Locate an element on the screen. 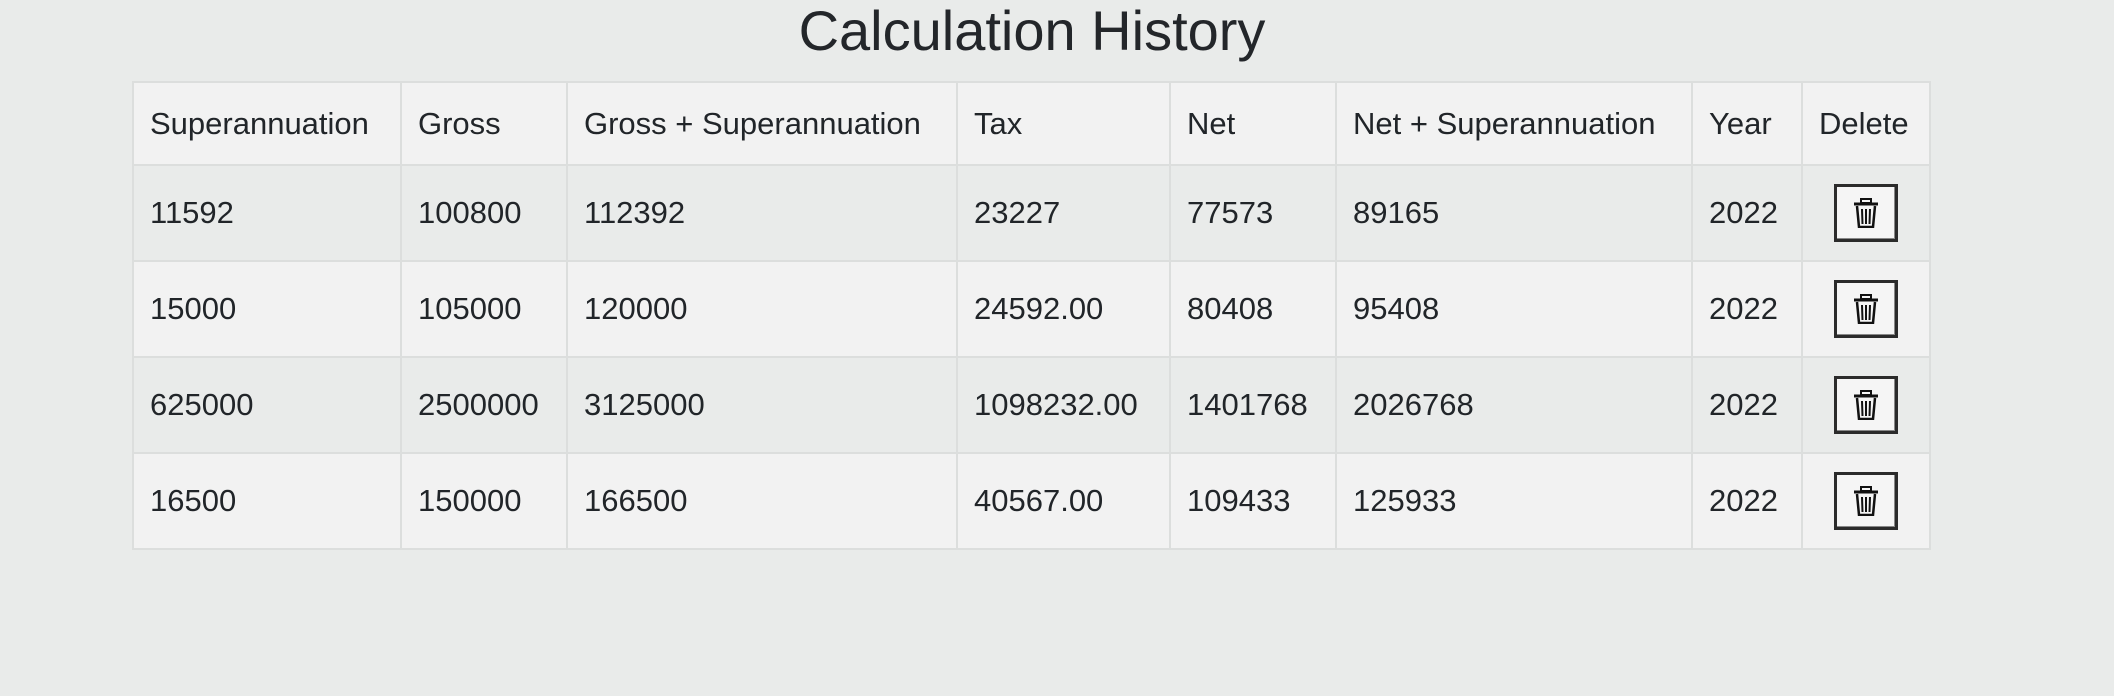  cell-gross: 105000 is located at coordinates (484, 309).